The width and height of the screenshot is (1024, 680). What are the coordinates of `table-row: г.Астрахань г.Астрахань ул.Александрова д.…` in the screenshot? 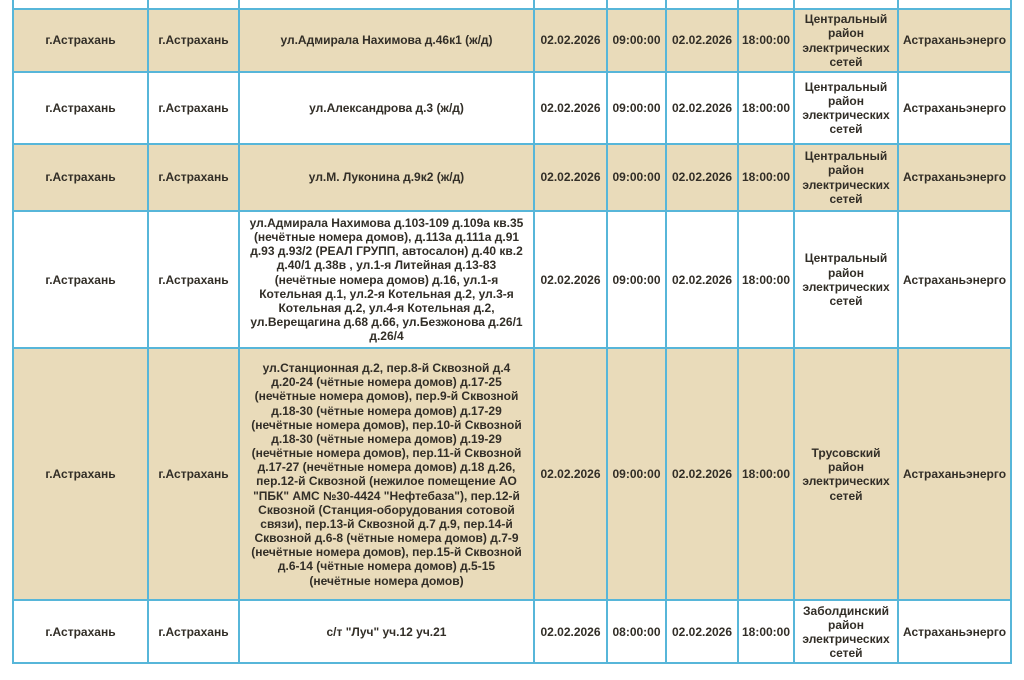 It's located at (512, 108).